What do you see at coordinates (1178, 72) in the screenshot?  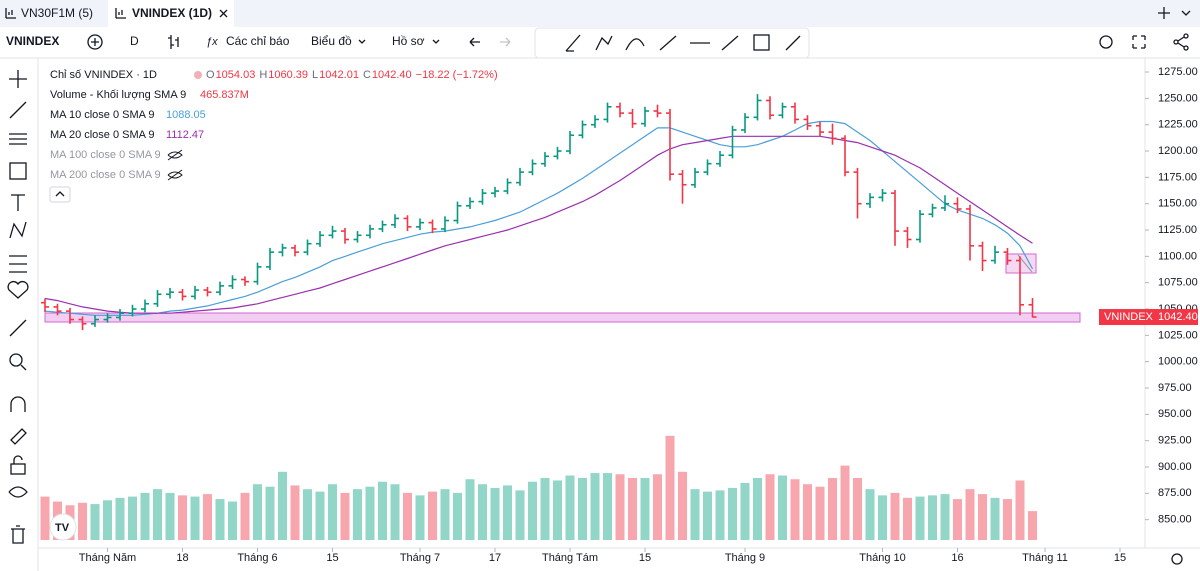 I see `y-tick-label: 1275.00` at bounding box center [1178, 72].